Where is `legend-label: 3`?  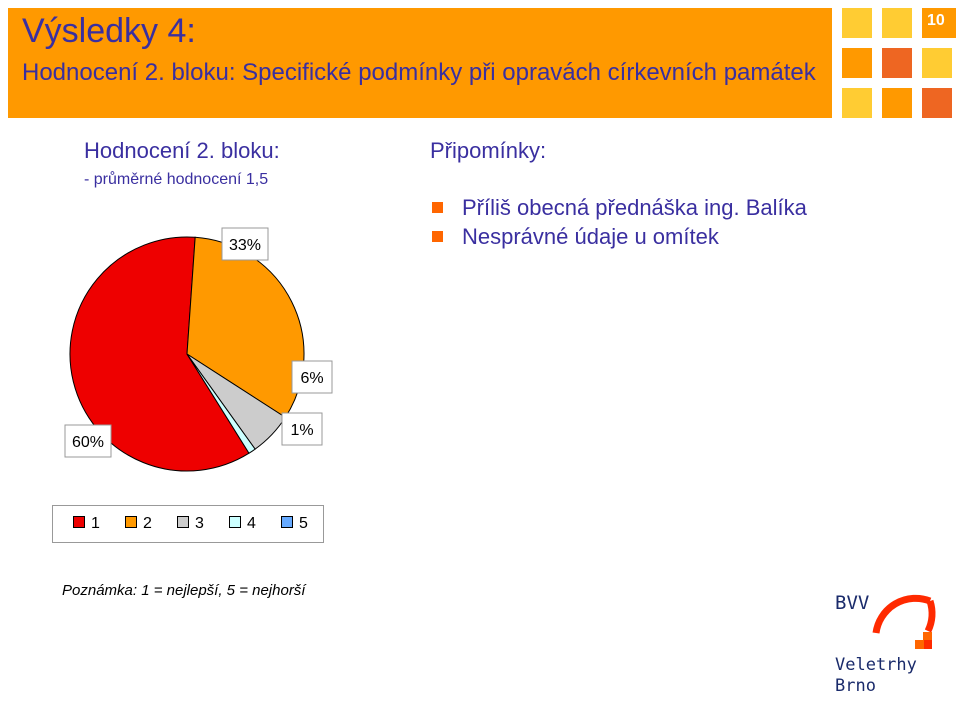
legend-label: 3 is located at coordinates (199, 523).